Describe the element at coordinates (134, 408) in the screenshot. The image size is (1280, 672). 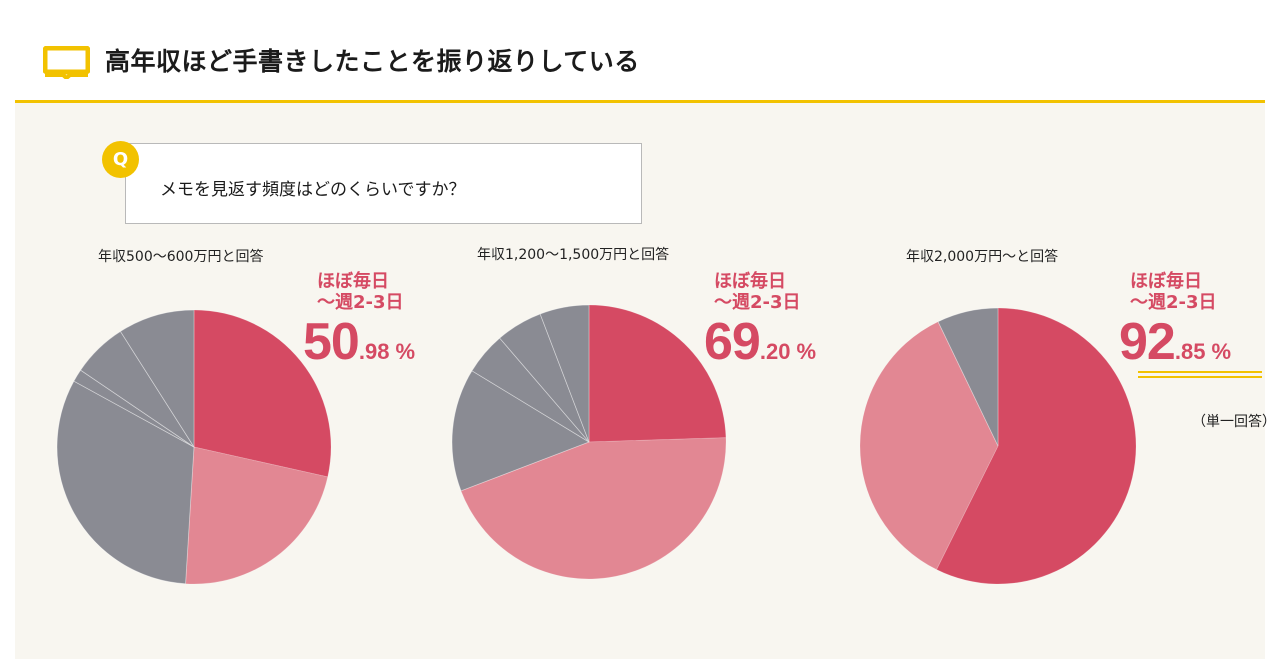
I see `pie-1-slice-4-other` at that location.